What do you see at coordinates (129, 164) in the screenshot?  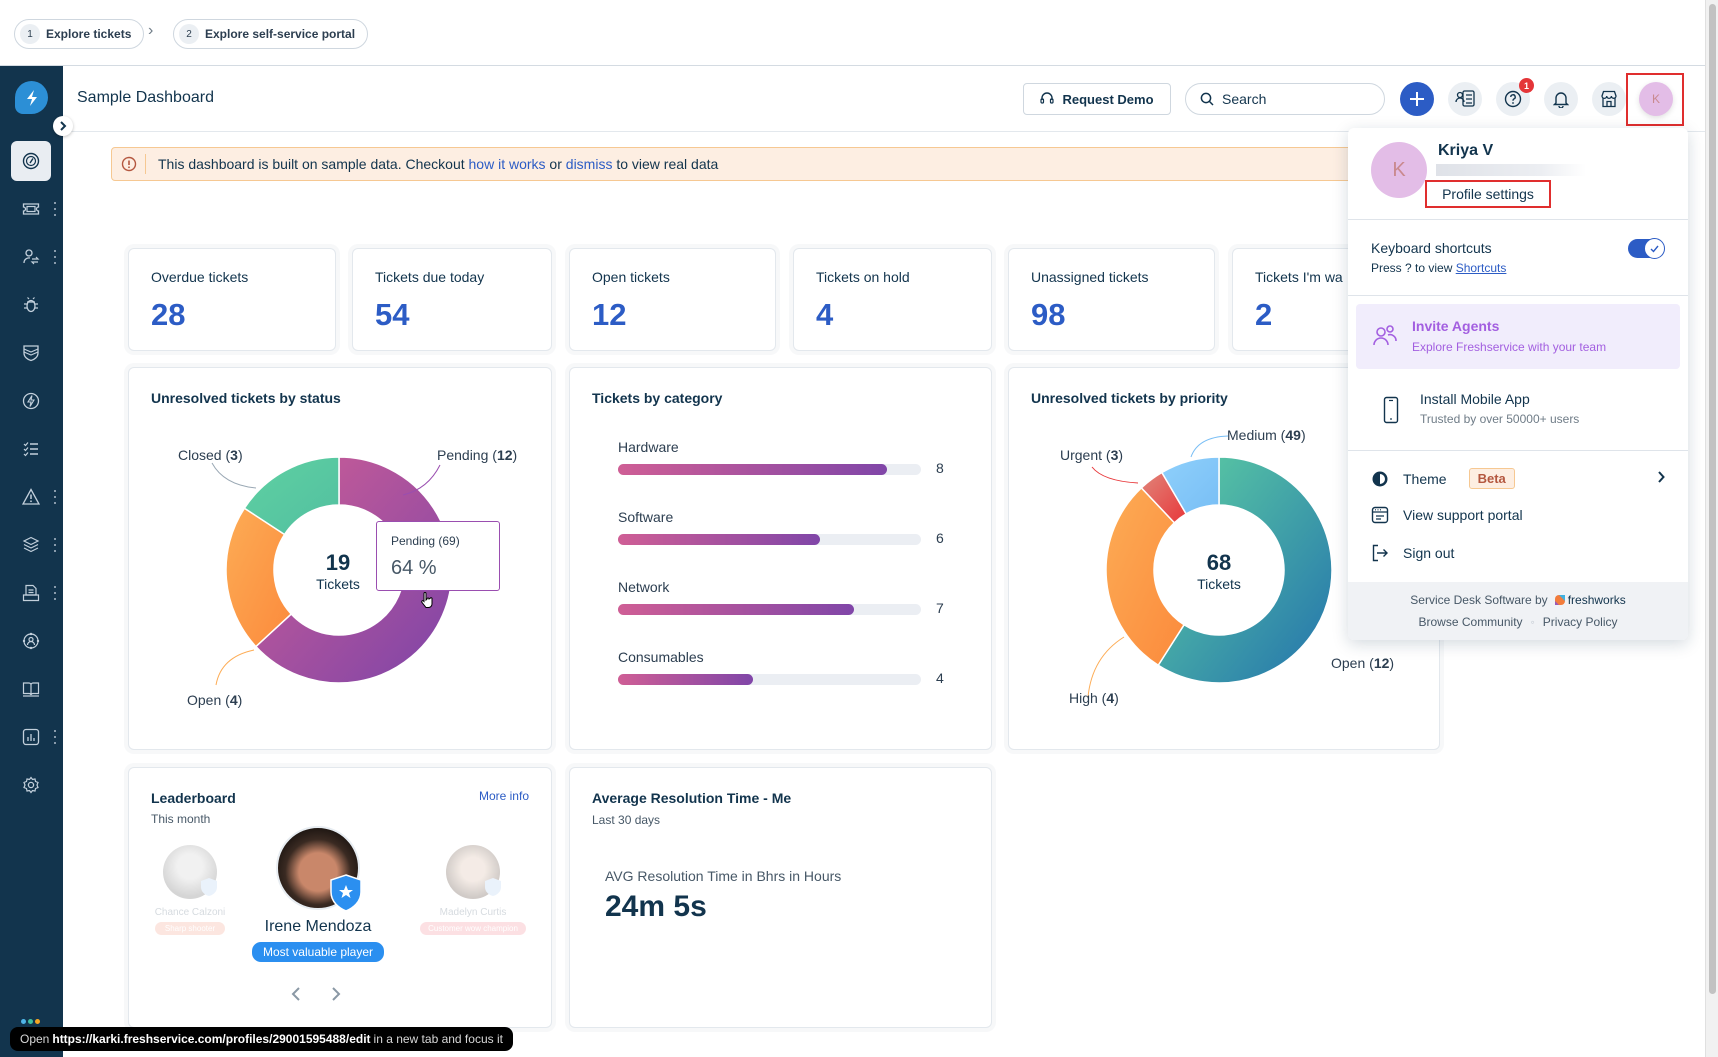 I see `warning-circle-icon` at bounding box center [129, 164].